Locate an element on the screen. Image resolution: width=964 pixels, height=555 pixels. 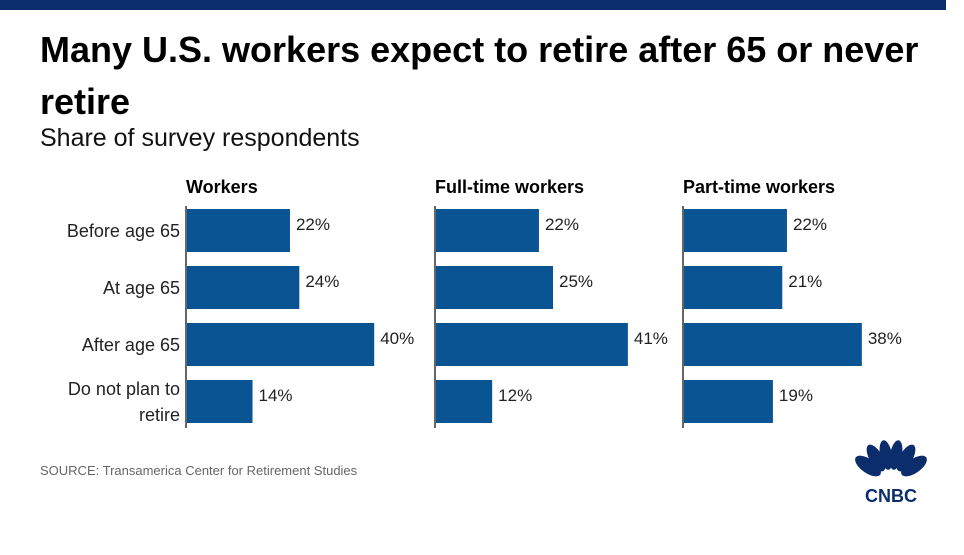
category-label: Before age 65 is located at coordinates (100, 231).